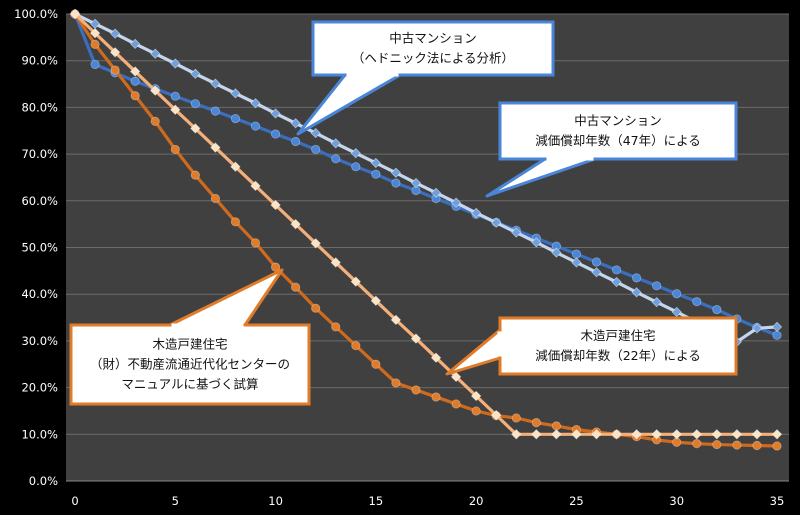 This screenshot has height=515, width=800. Describe the element at coordinates (39, 248) in the screenshot. I see `y-tick-label: 50.0%` at that location.